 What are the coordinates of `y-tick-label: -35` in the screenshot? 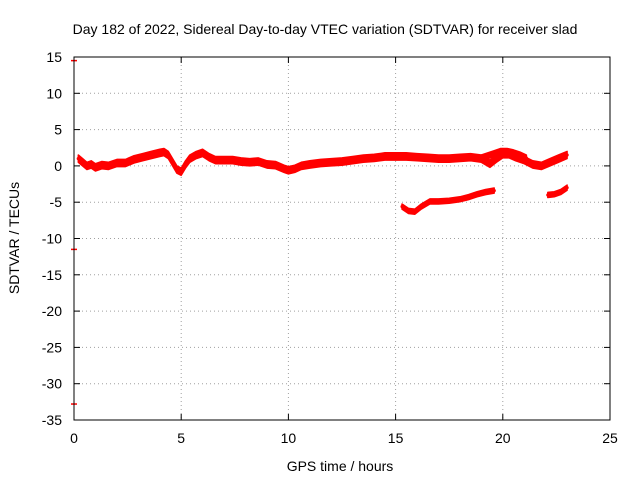 It's located at (52, 420).